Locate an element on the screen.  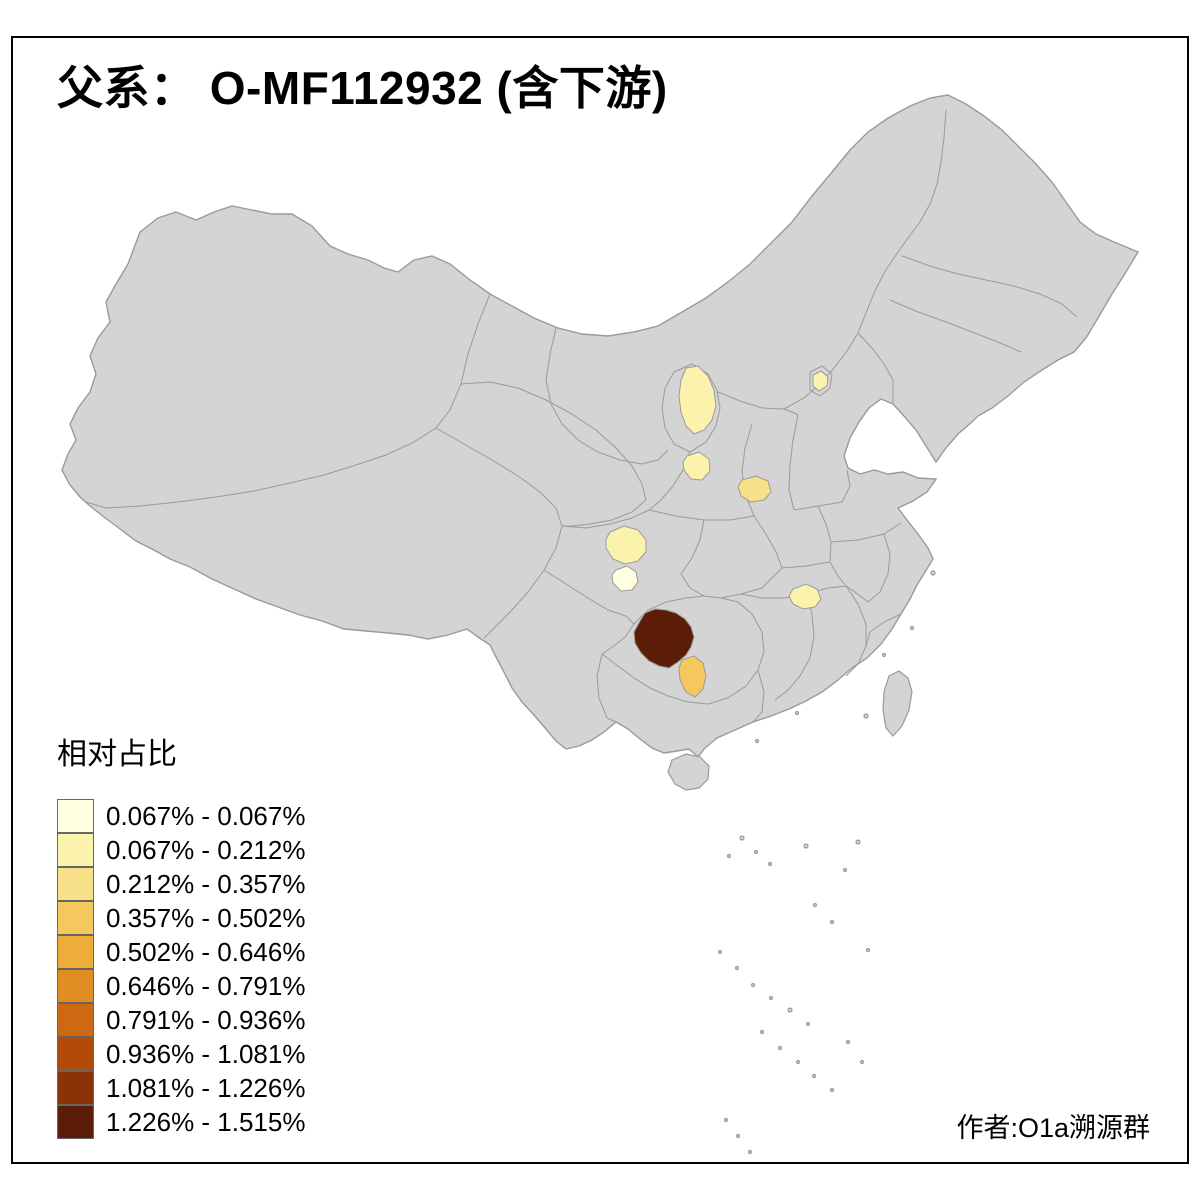
legend-item: 0.067% - 0.212% is located at coordinates (181, 850).